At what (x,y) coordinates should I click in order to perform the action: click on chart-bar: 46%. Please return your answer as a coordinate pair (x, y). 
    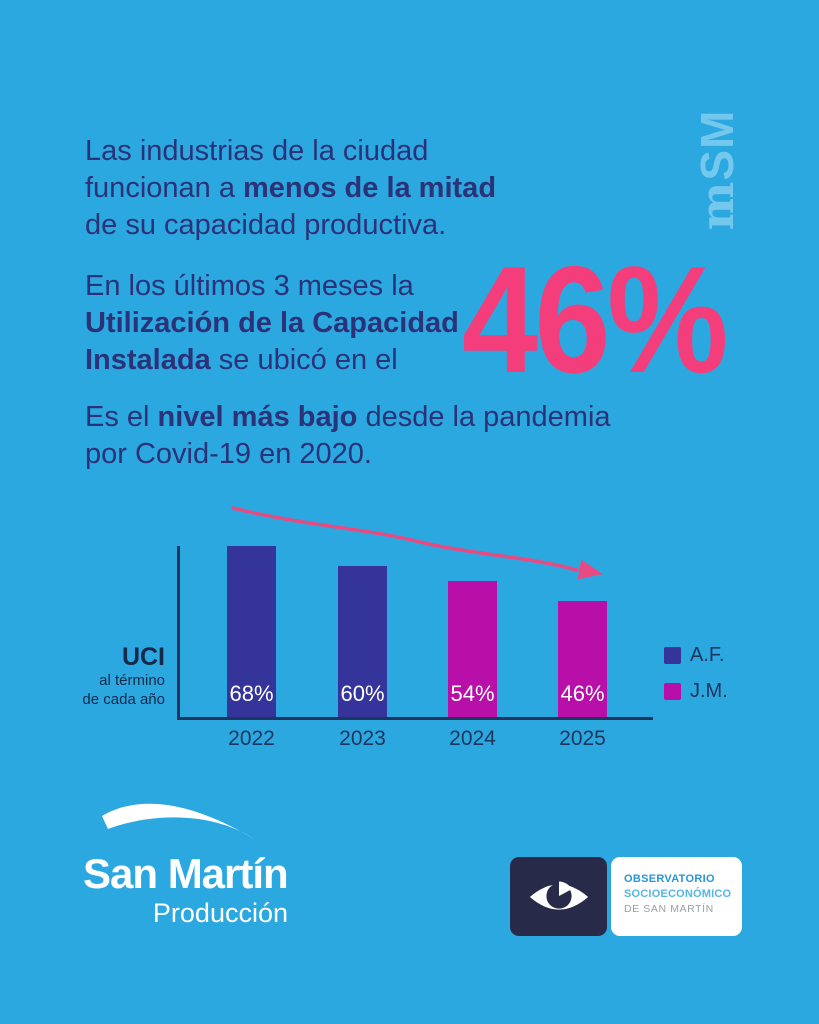
    Looking at the image, I should click on (582, 659).